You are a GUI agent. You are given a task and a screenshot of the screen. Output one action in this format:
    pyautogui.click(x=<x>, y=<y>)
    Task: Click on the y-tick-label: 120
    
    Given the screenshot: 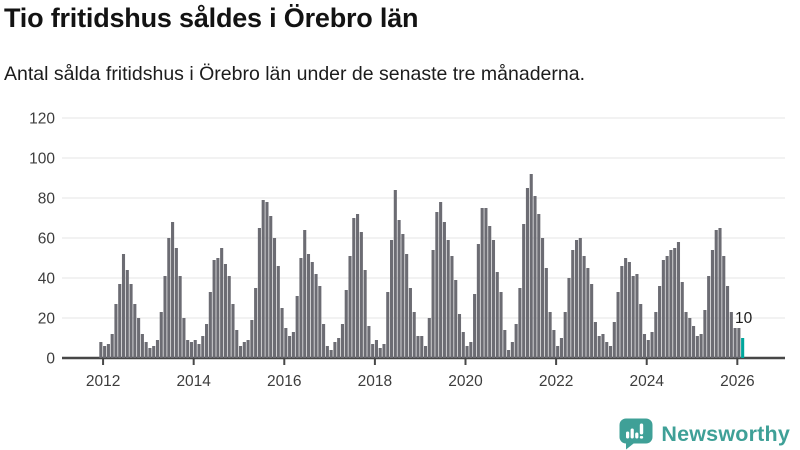 What is the action you would take?
    pyautogui.click(x=42, y=119)
    